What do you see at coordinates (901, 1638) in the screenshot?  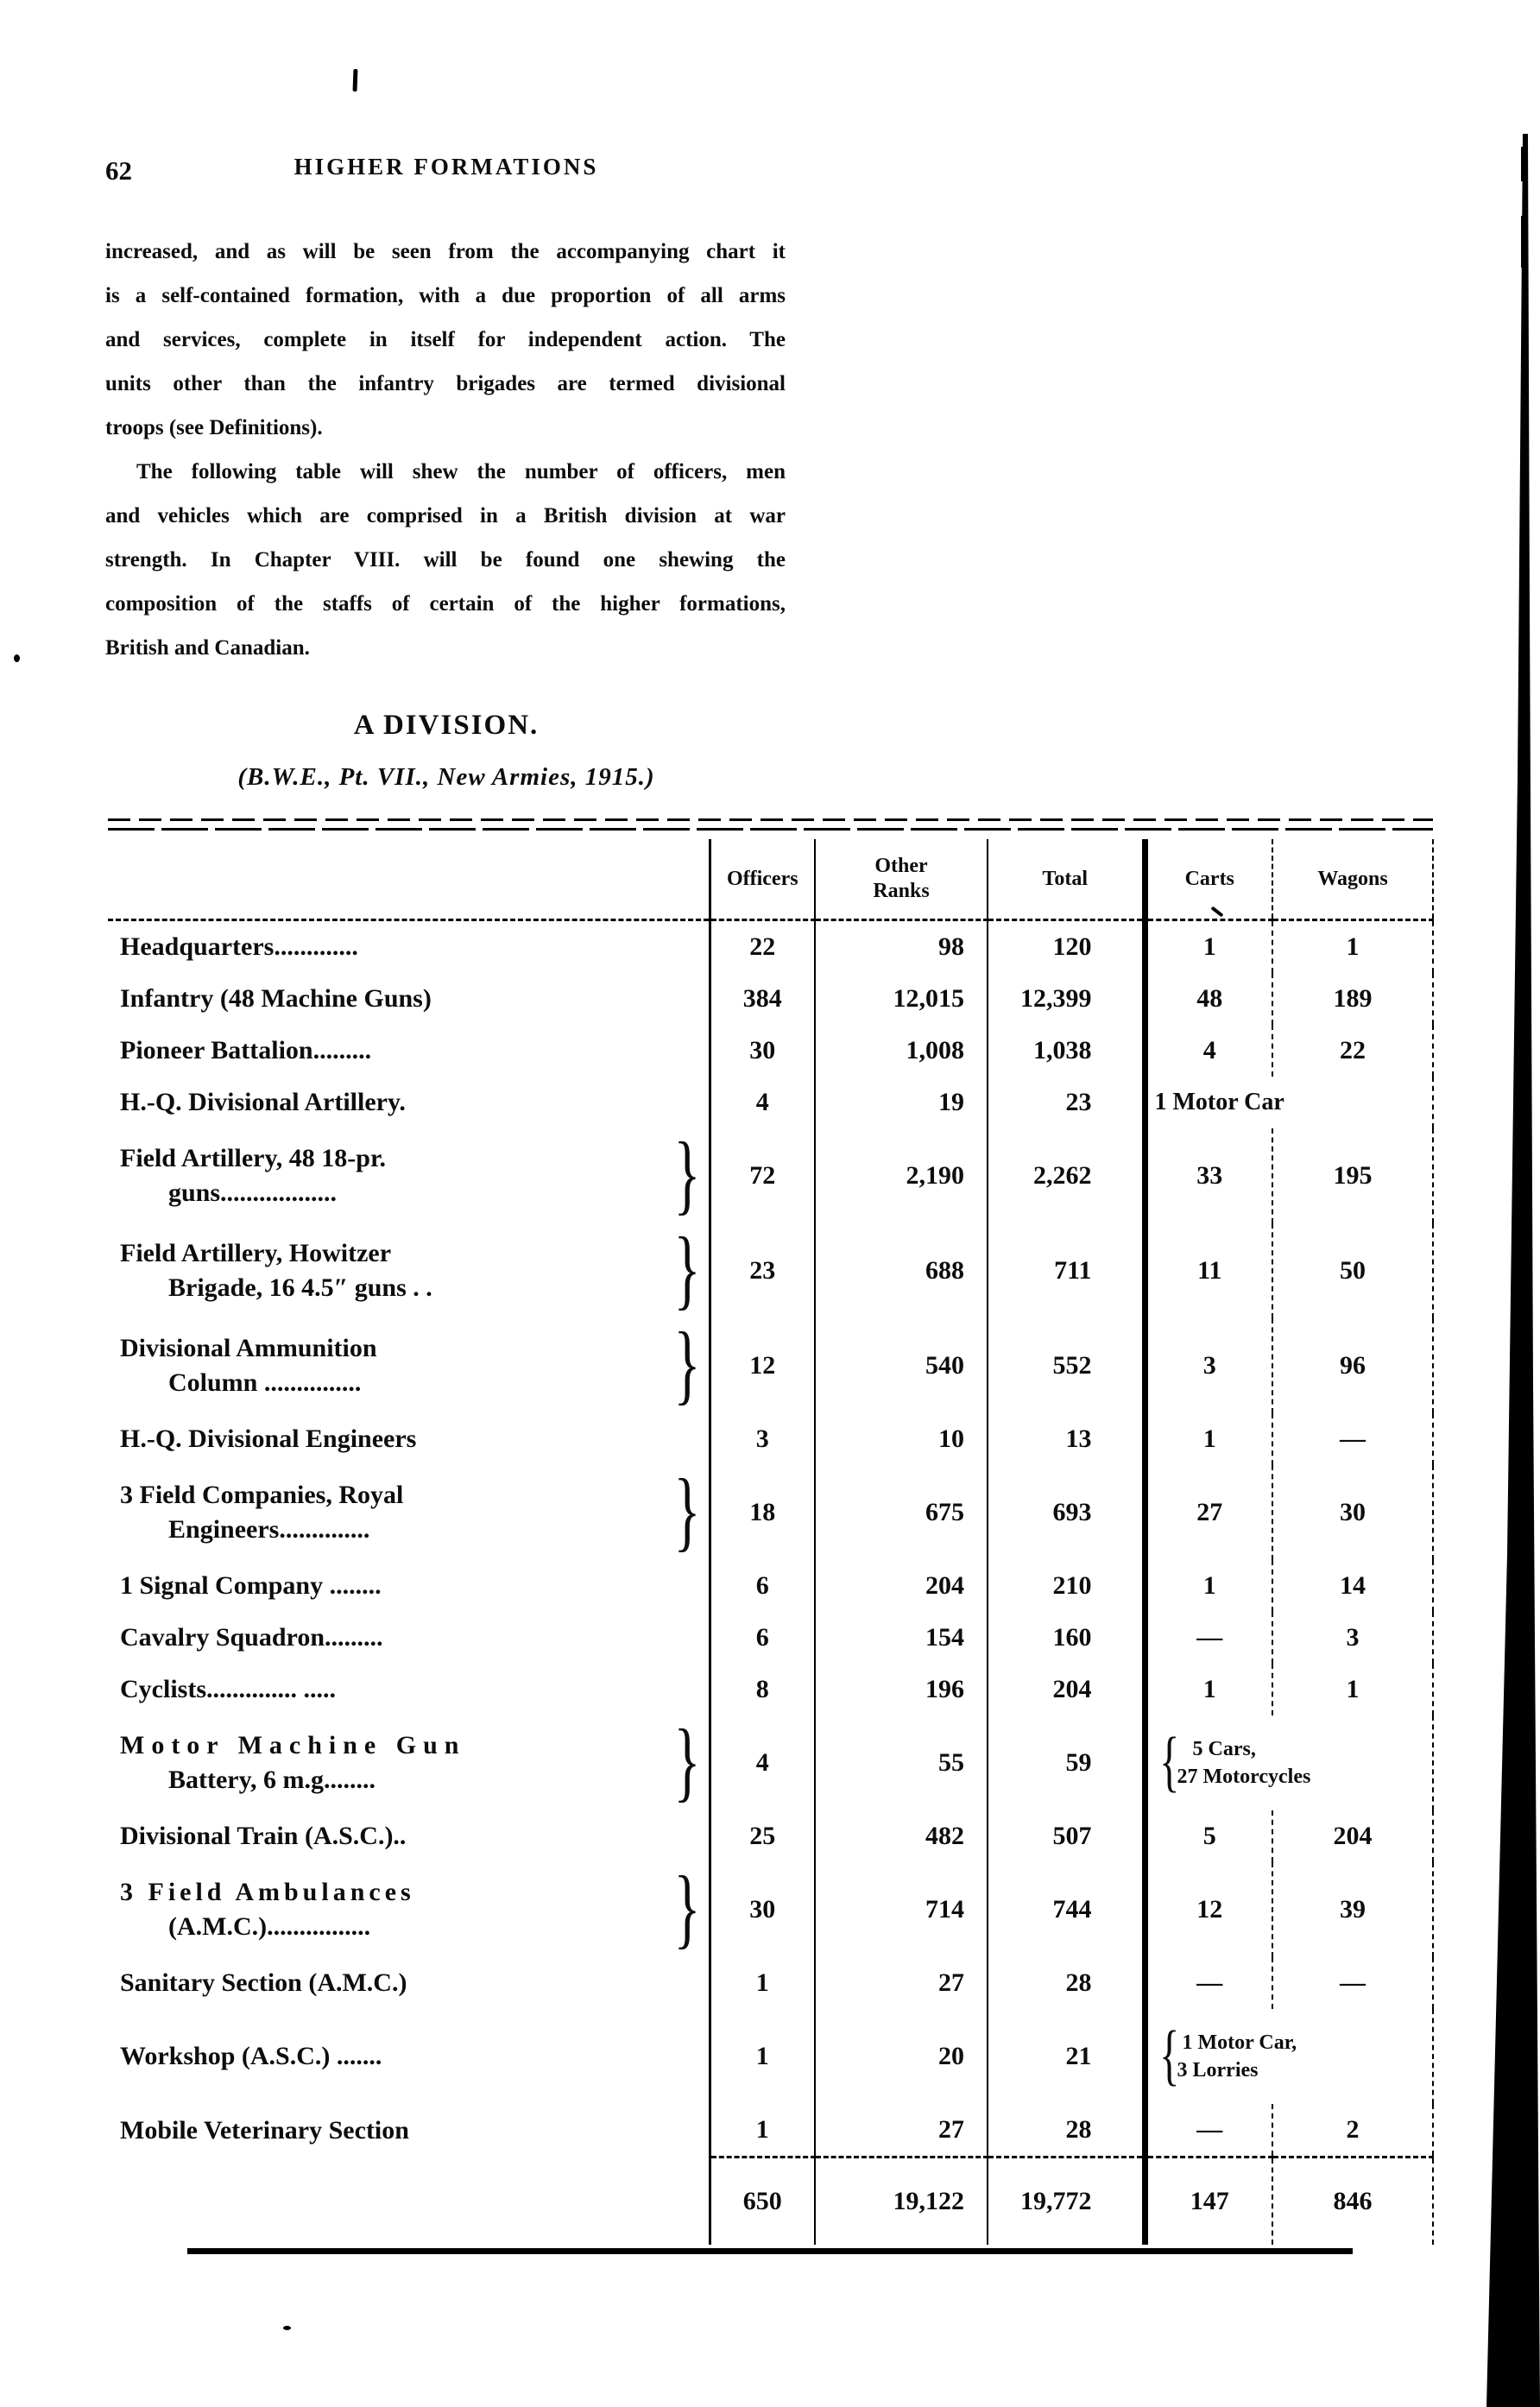 I see `other-ranks-cell: 154` at bounding box center [901, 1638].